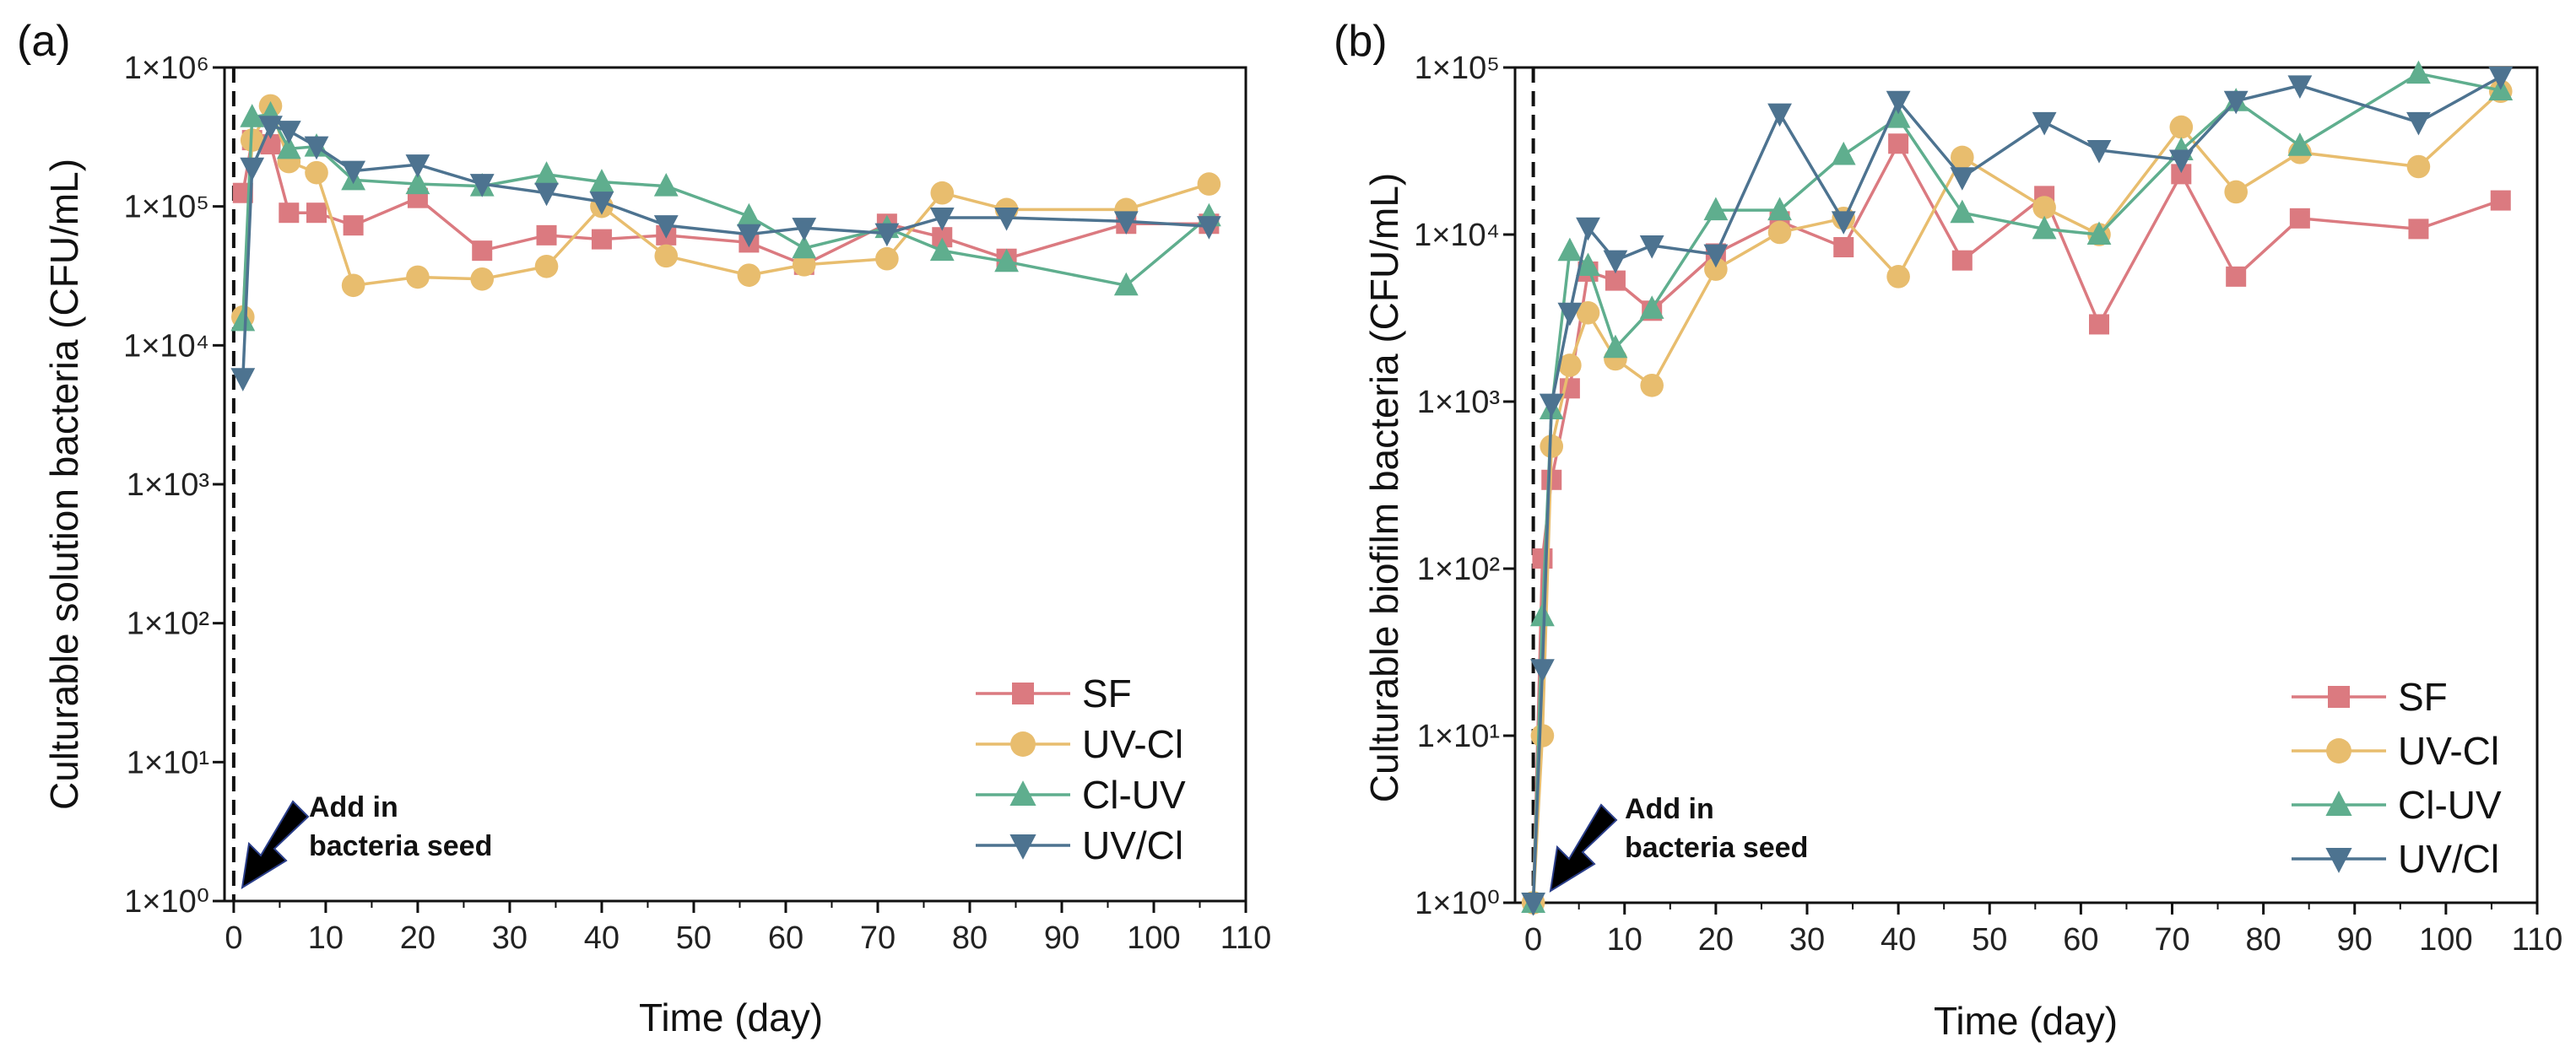 This screenshot has height=1047, width=2576. Describe the element at coordinates (44, 41) in the screenshot. I see `panel-label: (a)` at that location.